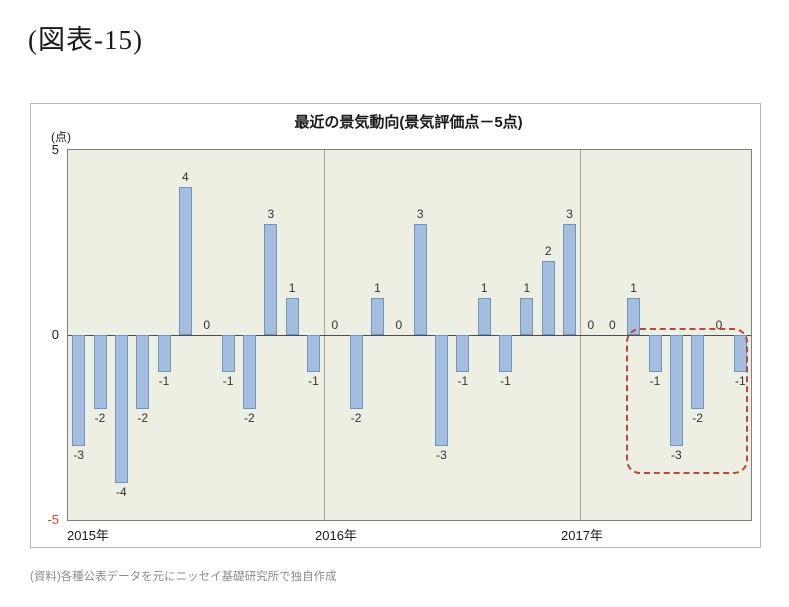  Describe the element at coordinates (61, 137) in the screenshot. I see `y-axis-unit-label: (点)` at that location.